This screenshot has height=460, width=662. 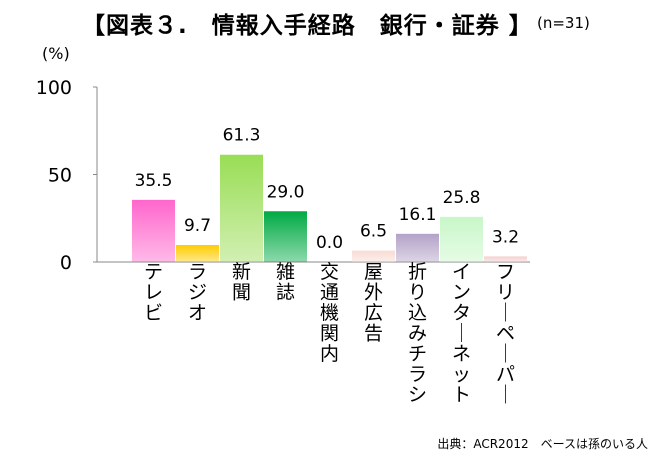 I want to click on category-label: 屋外広告, so click(x=373, y=303).